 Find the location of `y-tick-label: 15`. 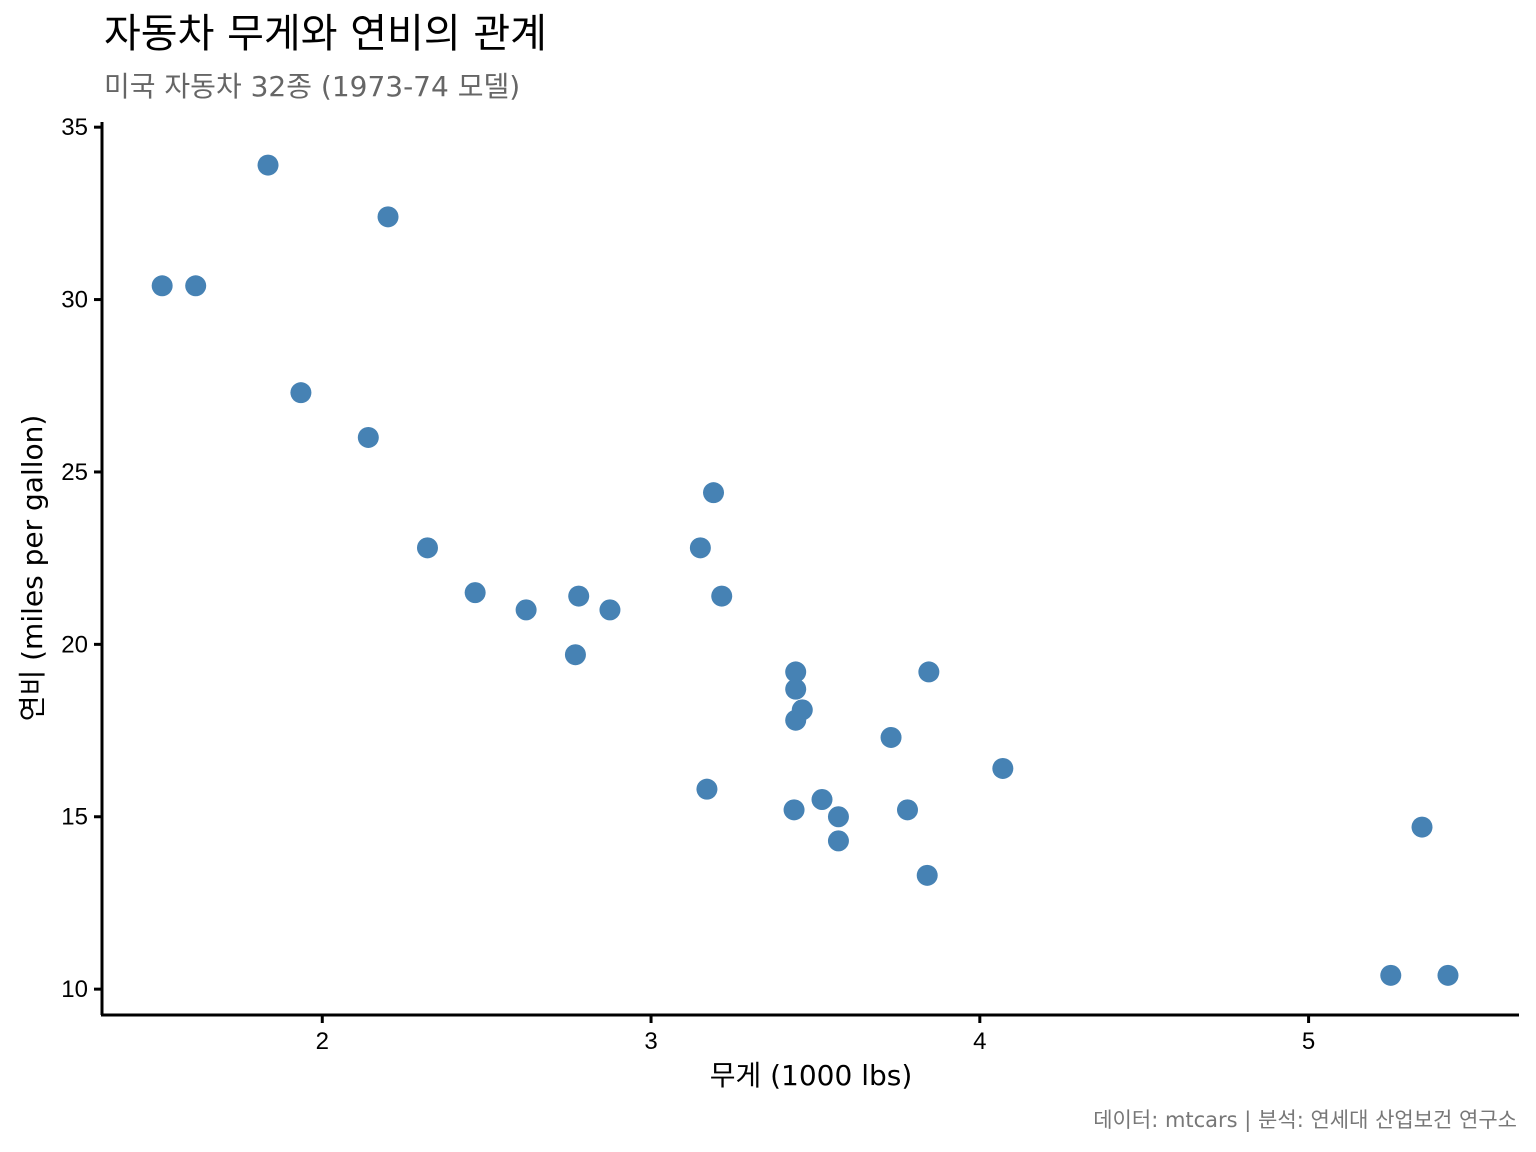

y-tick-label: 15 is located at coordinates (74, 817).